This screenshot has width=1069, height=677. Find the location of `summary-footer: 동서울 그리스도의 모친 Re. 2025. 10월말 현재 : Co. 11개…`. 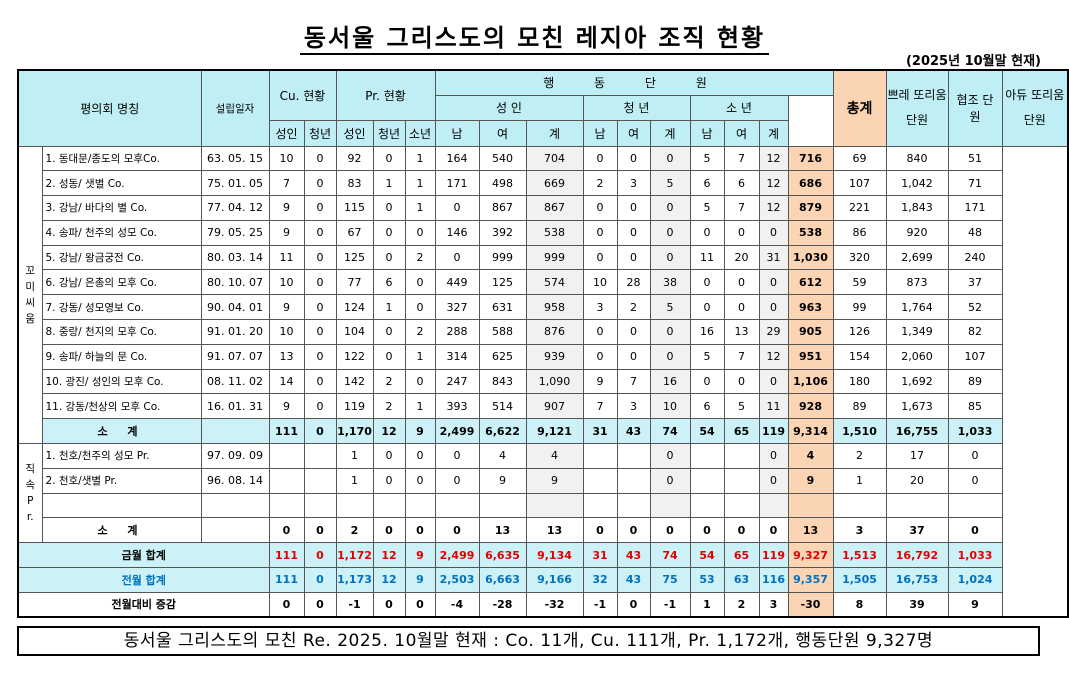

summary-footer: 동서울 그리스도의 모친 Re. 2025. 10월말 현재 : Co. 11개… is located at coordinates (528, 641).